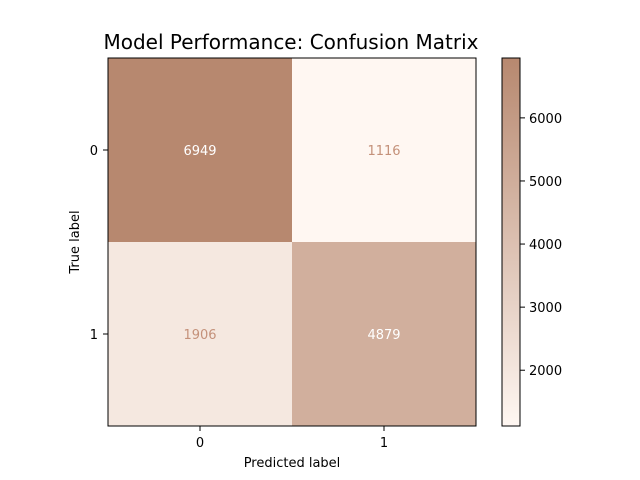 The image size is (640, 480). Describe the element at coordinates (545, 371) in the screenshot. I see `colorbar-tick-label: 2000` at that location.